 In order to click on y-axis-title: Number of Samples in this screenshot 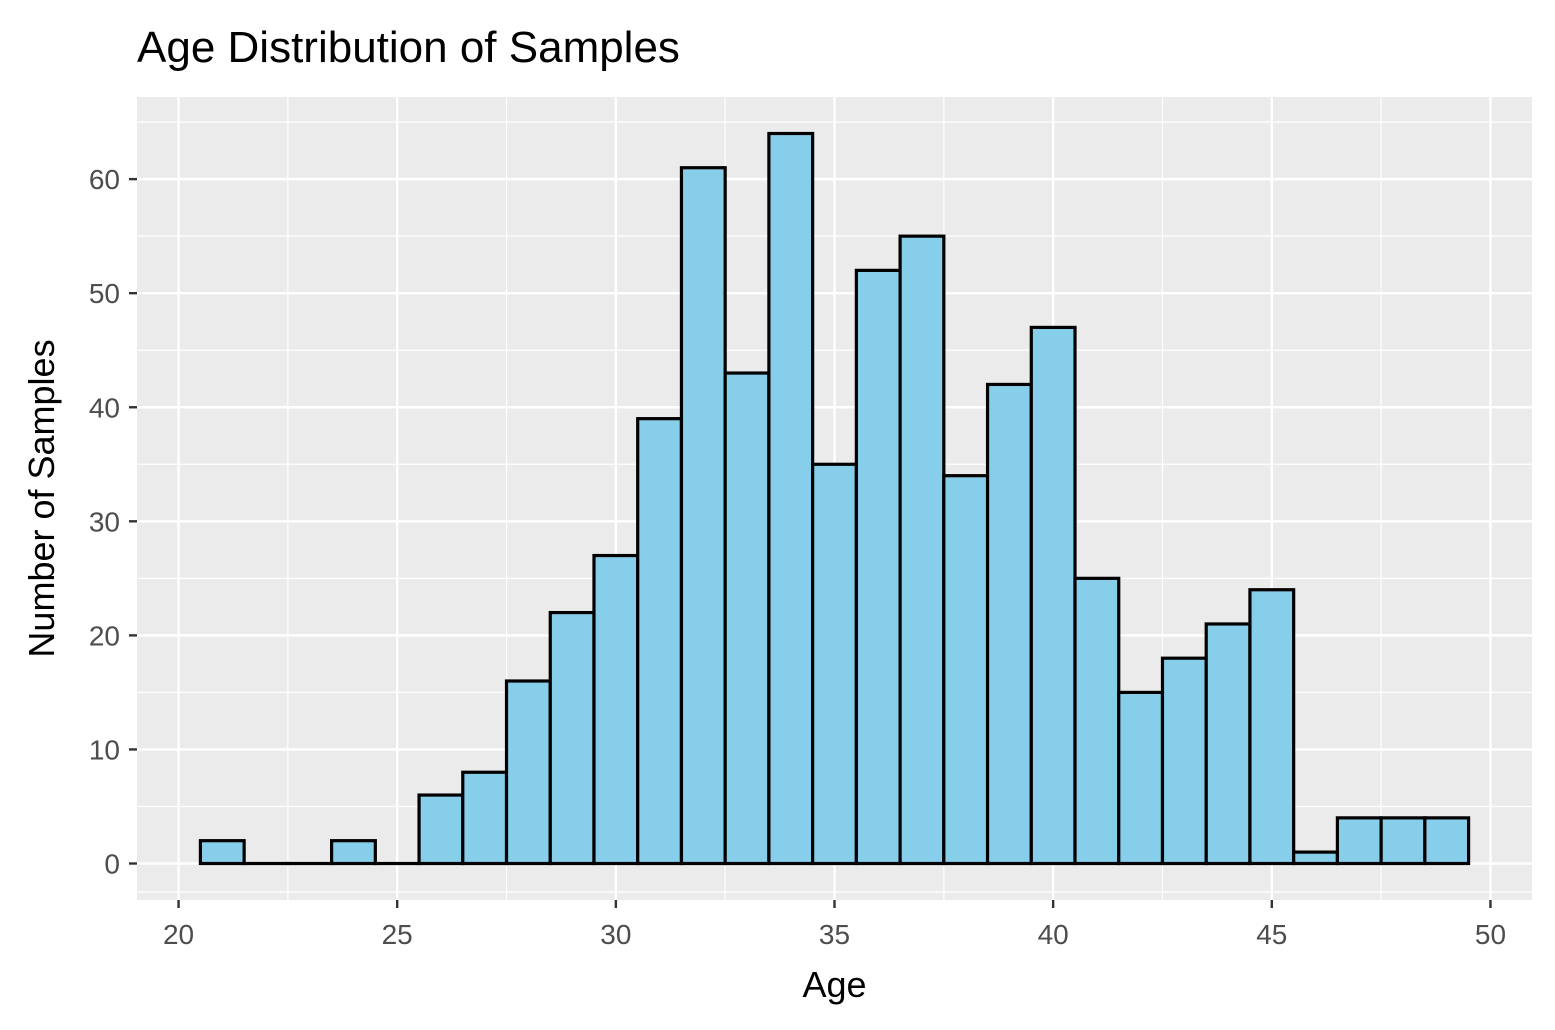, I will do `click(41, 498)`.